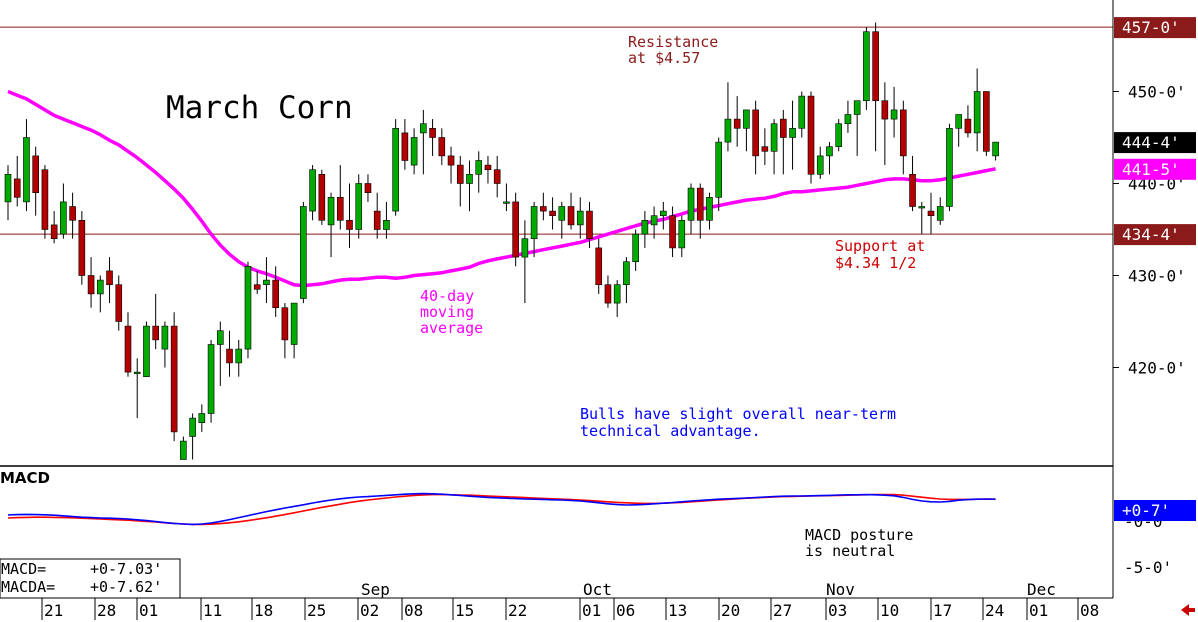 Image resolution: width=1198 pixels, height=622 pixels. I want to click on price-tag: 434-4', so click(1155, 235).